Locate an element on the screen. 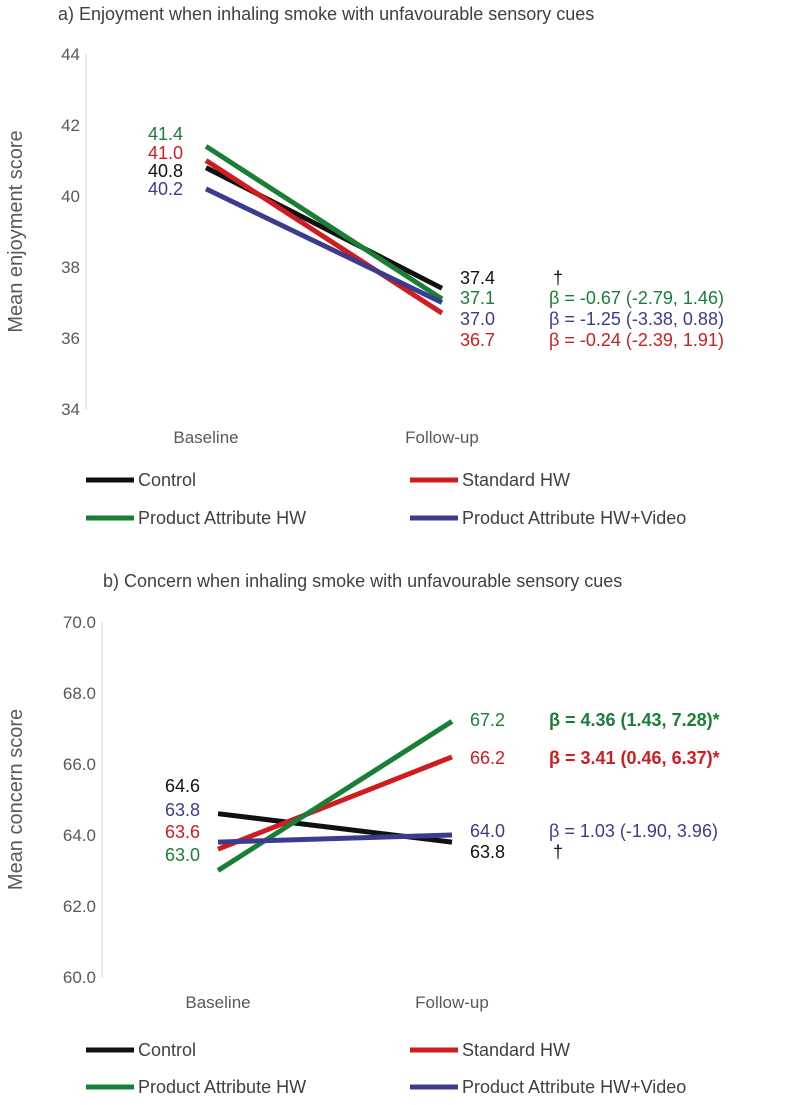  y-tick-label: 66.0 is located at coordinates (79, 764).